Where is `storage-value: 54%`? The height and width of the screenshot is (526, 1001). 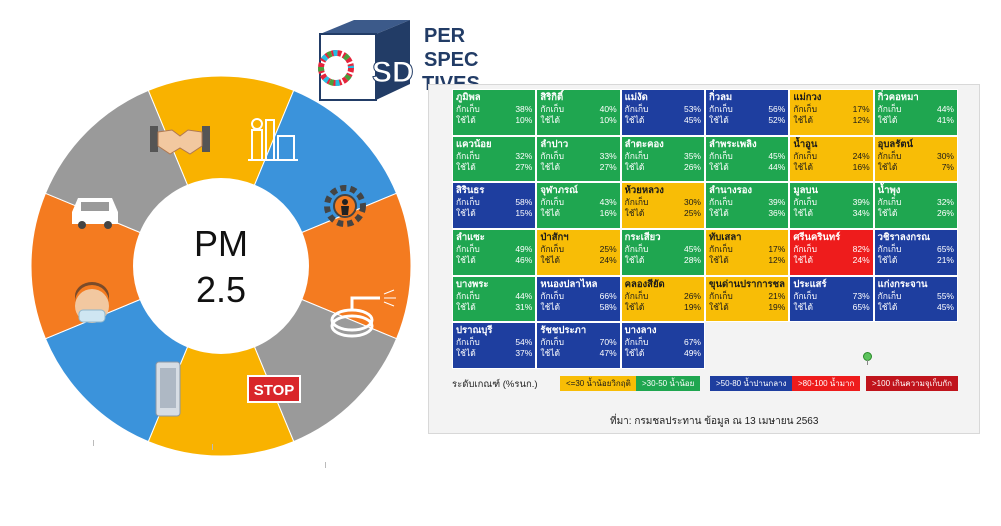
storage-value: 54% is located at coordinates (524, 342).